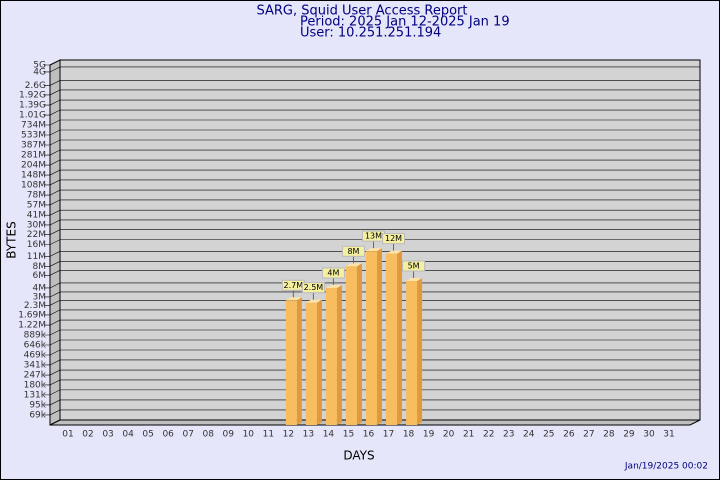 The image size is (720, 480). What do you see at coordinates (488, 435) in the screenshot?
I see `x-tick-label: 22` at bounding box center [488, 435].